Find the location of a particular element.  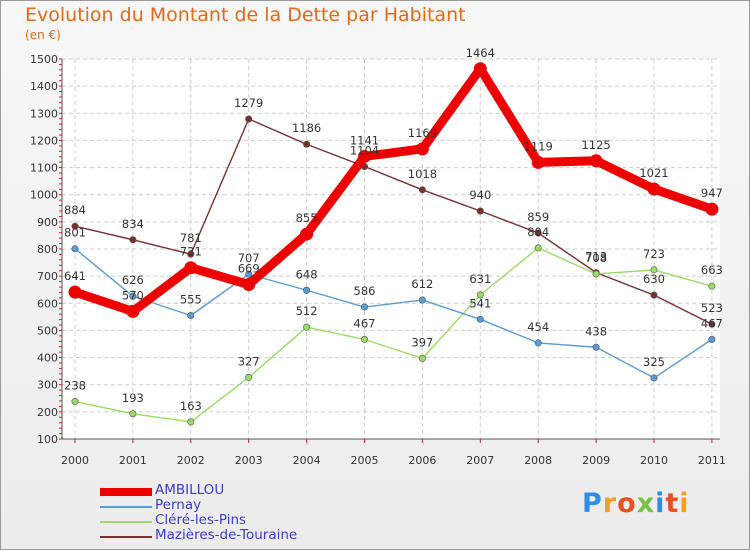

data-label-clere-les-pins: 467 is located at coordinates (365, 323).